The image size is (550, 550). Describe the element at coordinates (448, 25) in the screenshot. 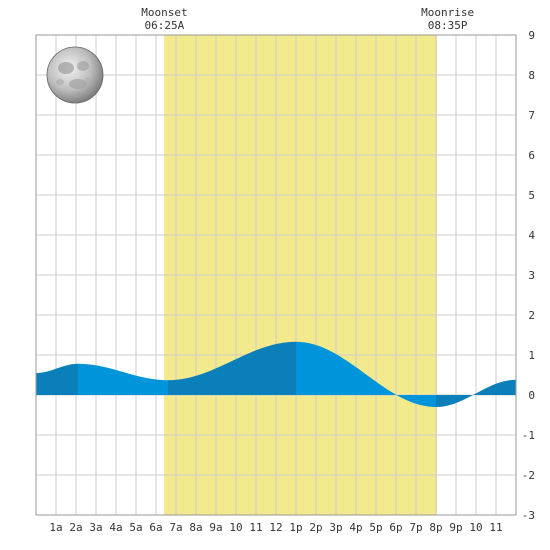

I see `moonrise-time: 08:35P` at that location.